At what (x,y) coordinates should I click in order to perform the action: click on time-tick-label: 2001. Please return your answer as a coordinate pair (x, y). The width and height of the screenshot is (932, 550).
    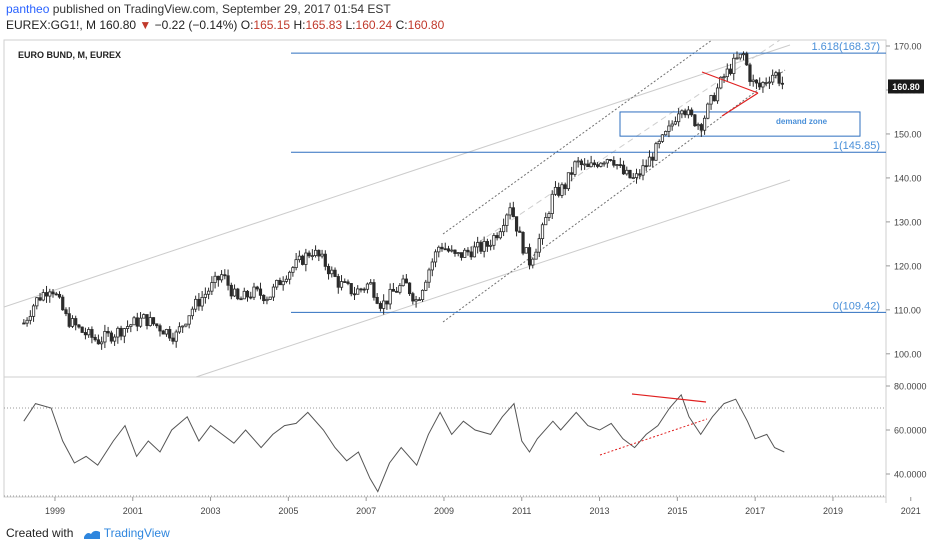
    Looking at the image, I should click on (133, 511).